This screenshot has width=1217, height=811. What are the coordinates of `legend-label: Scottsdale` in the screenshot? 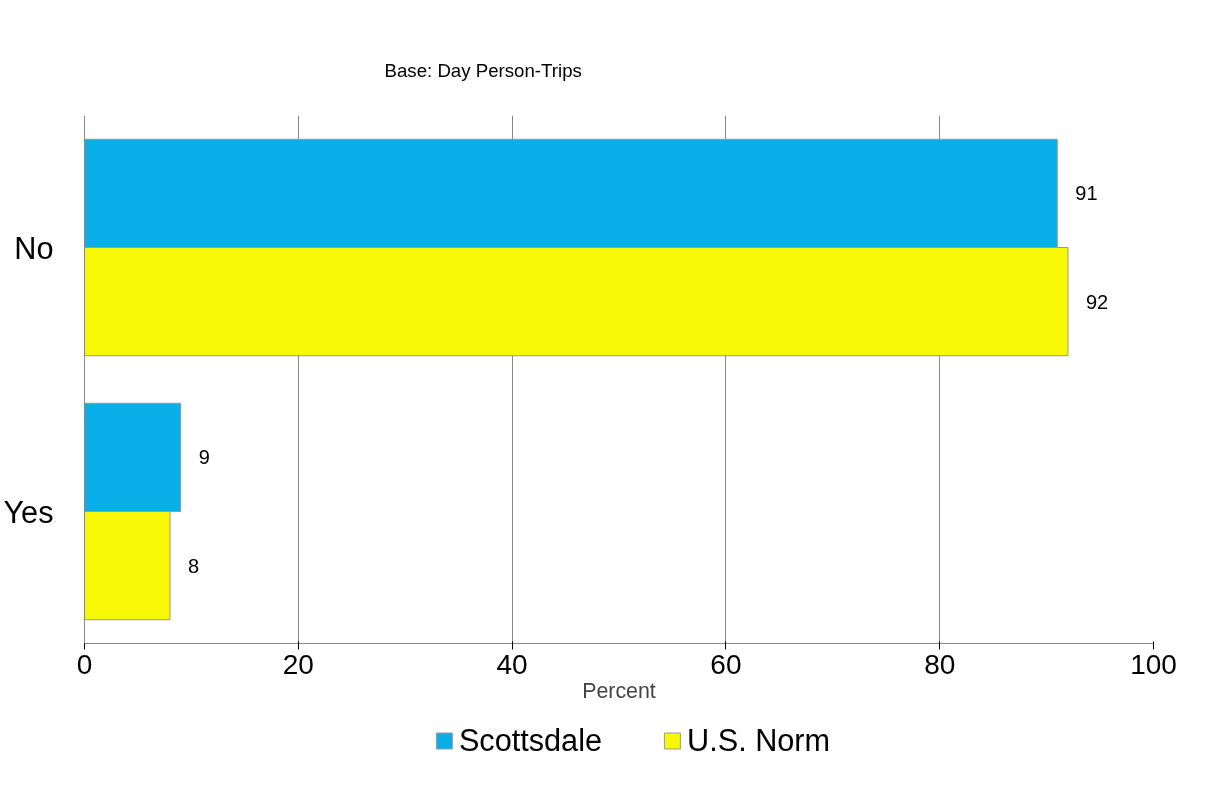 It's located at (530, 740).